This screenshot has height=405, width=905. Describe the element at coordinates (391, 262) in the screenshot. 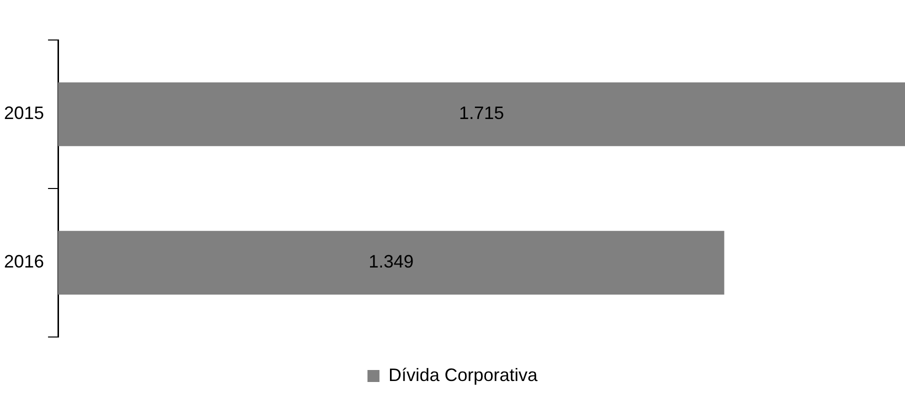

I see `data-label: 1.349` at that location.